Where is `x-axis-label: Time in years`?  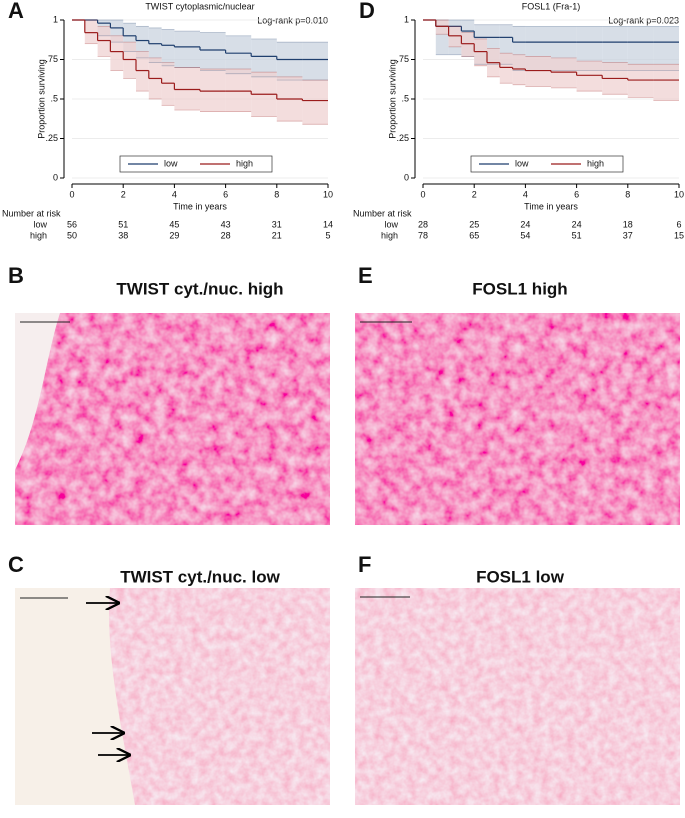 x-axis-label: Time in years is located at coordinates (200, 206).